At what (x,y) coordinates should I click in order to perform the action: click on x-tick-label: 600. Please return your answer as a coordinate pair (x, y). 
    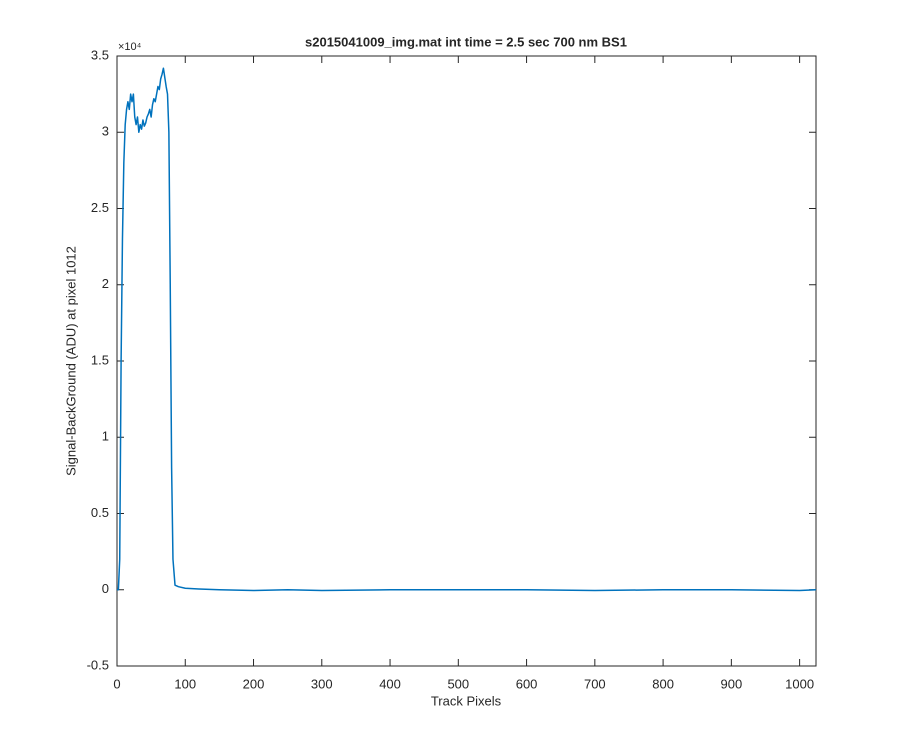
    Looking at the image, I should click on (527, 683).